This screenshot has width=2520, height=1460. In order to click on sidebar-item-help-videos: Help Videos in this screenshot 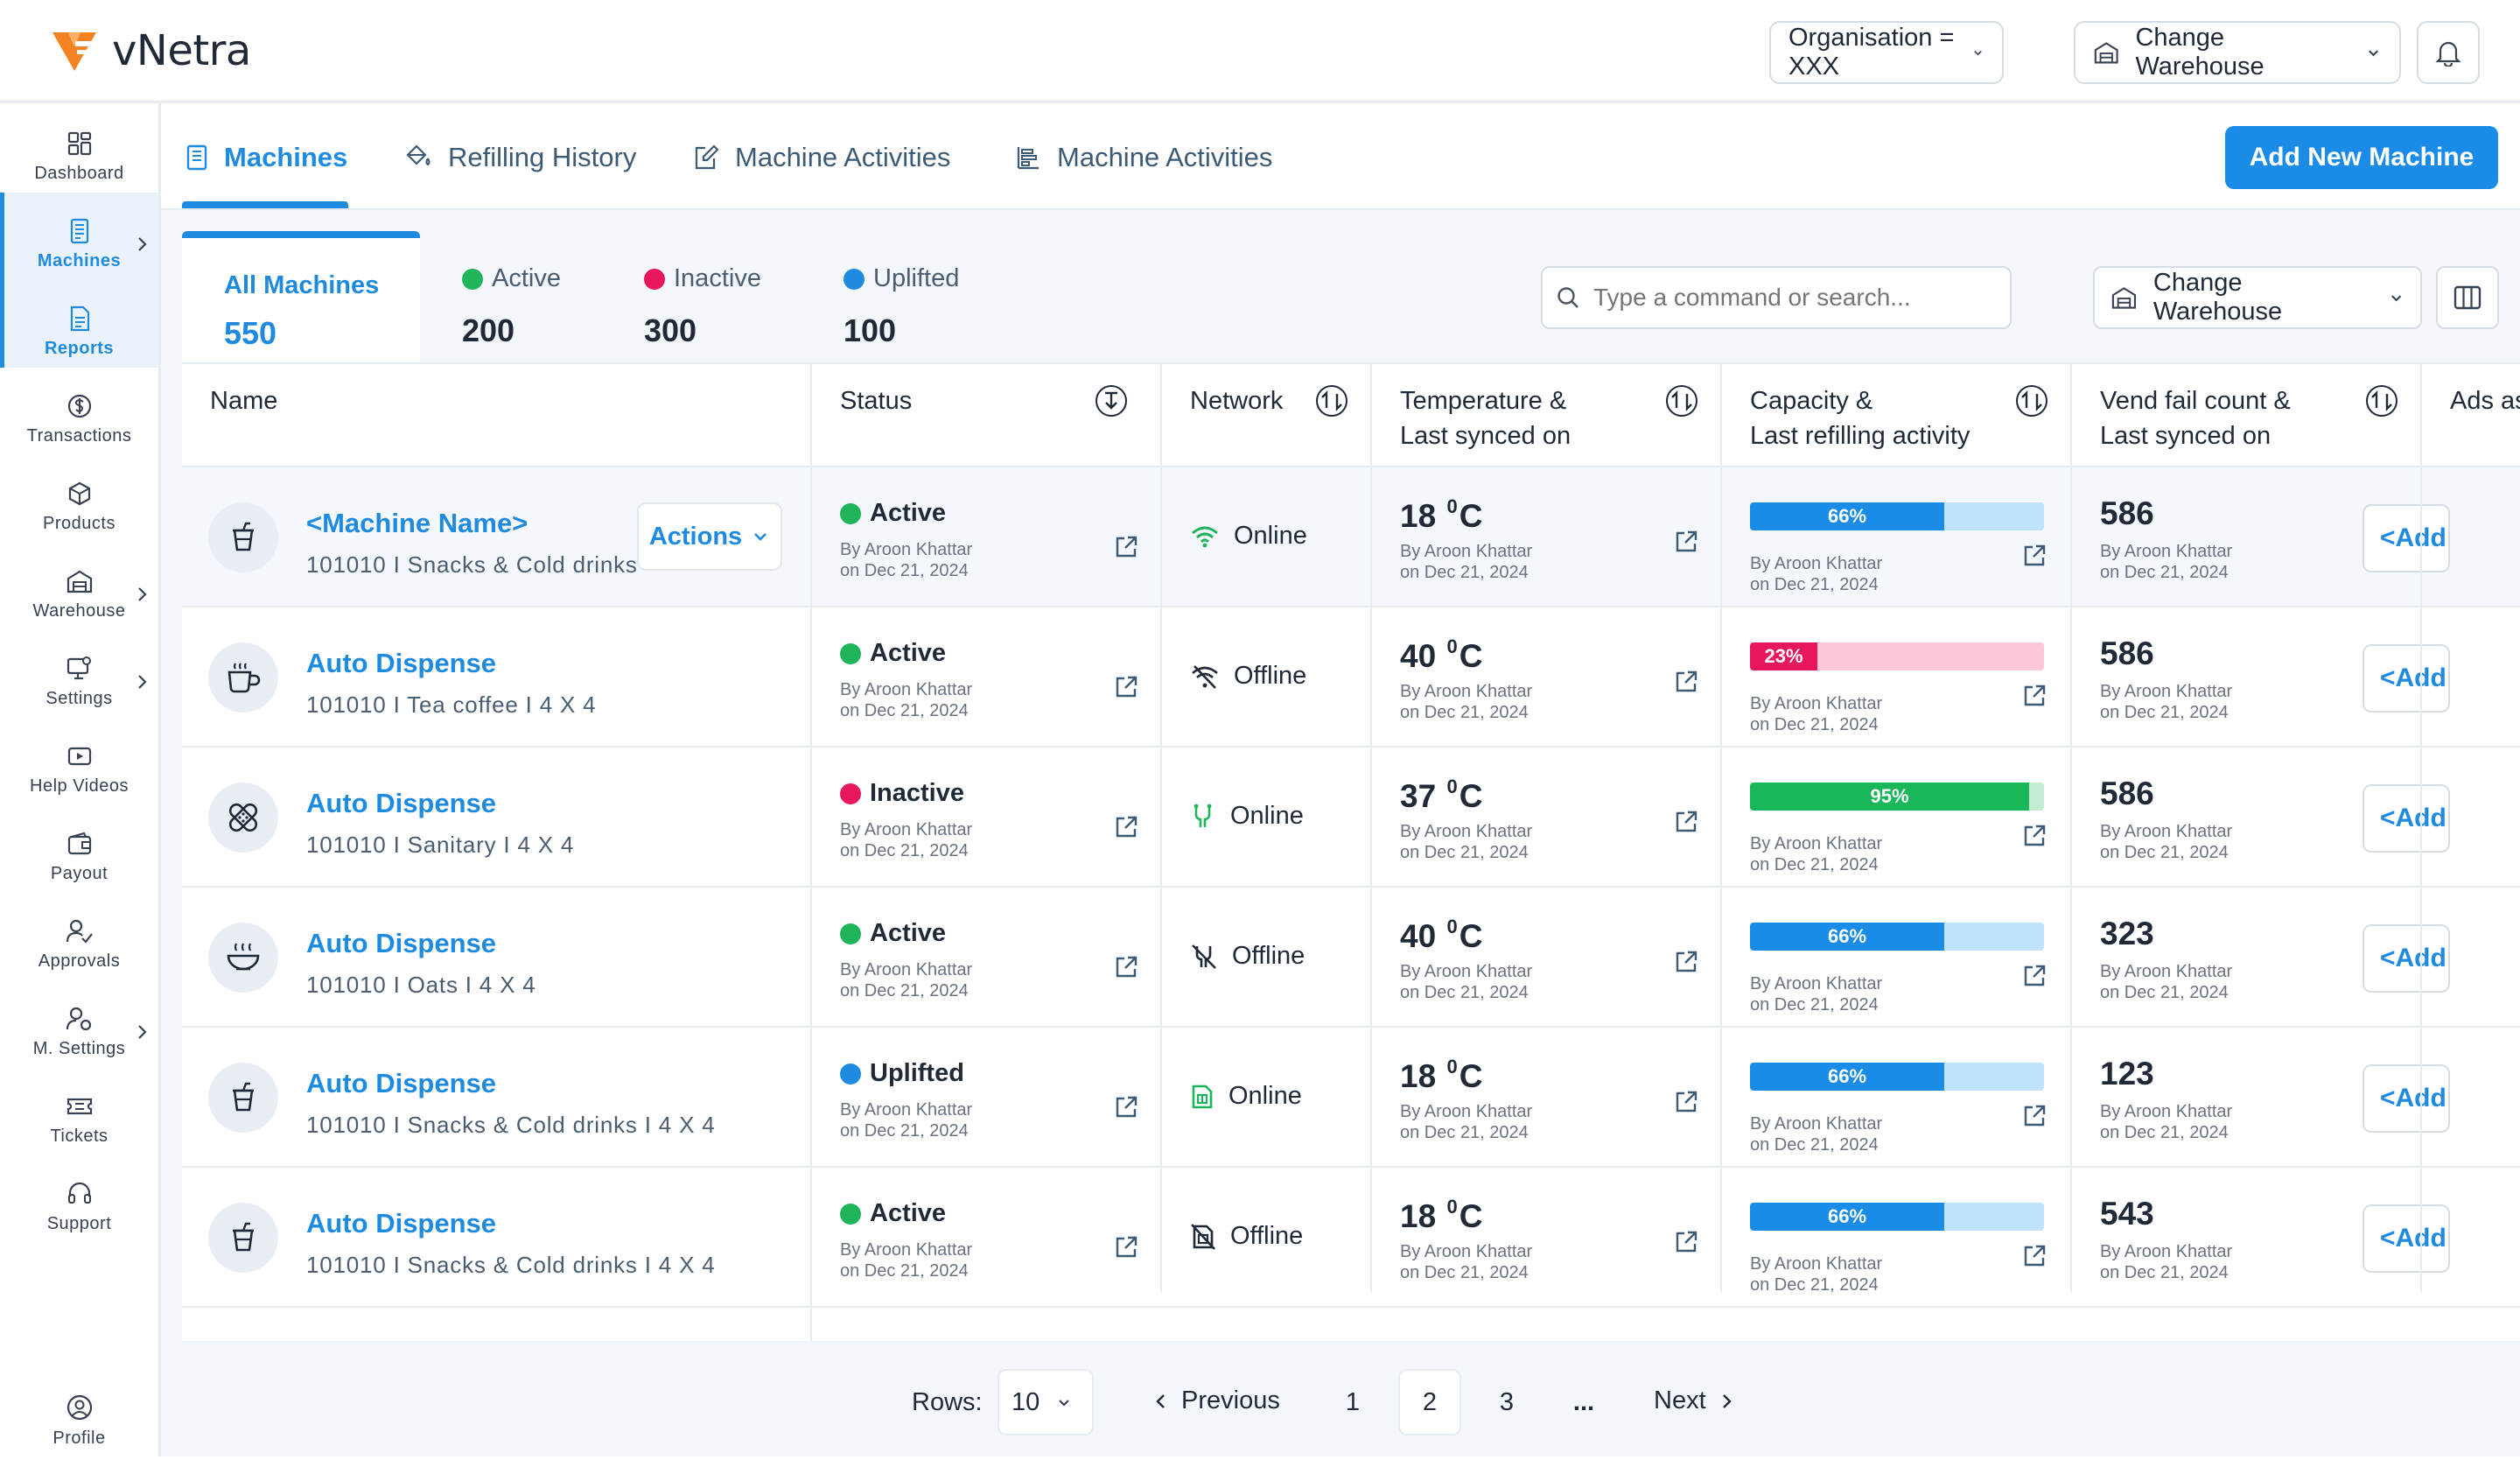, I will do `click(79, 770)`.